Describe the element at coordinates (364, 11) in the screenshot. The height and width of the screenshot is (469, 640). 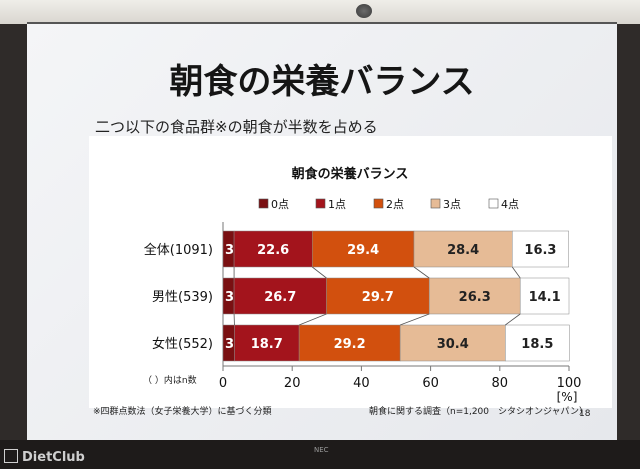
I see `ceiling-light` at that location.